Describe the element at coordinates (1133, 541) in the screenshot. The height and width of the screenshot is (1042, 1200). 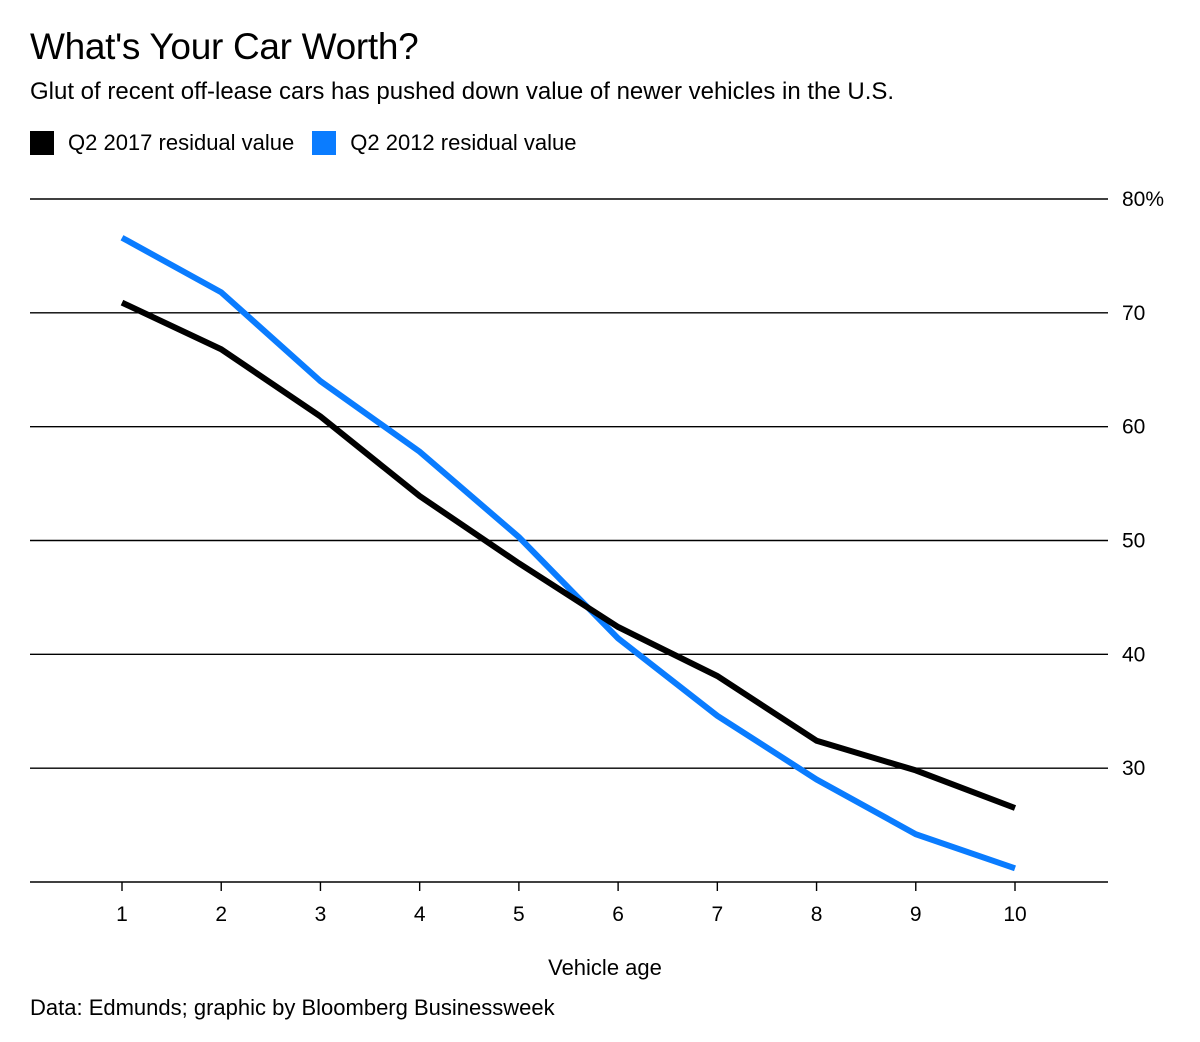
I see `y-tick-label-50: 50` at that location.